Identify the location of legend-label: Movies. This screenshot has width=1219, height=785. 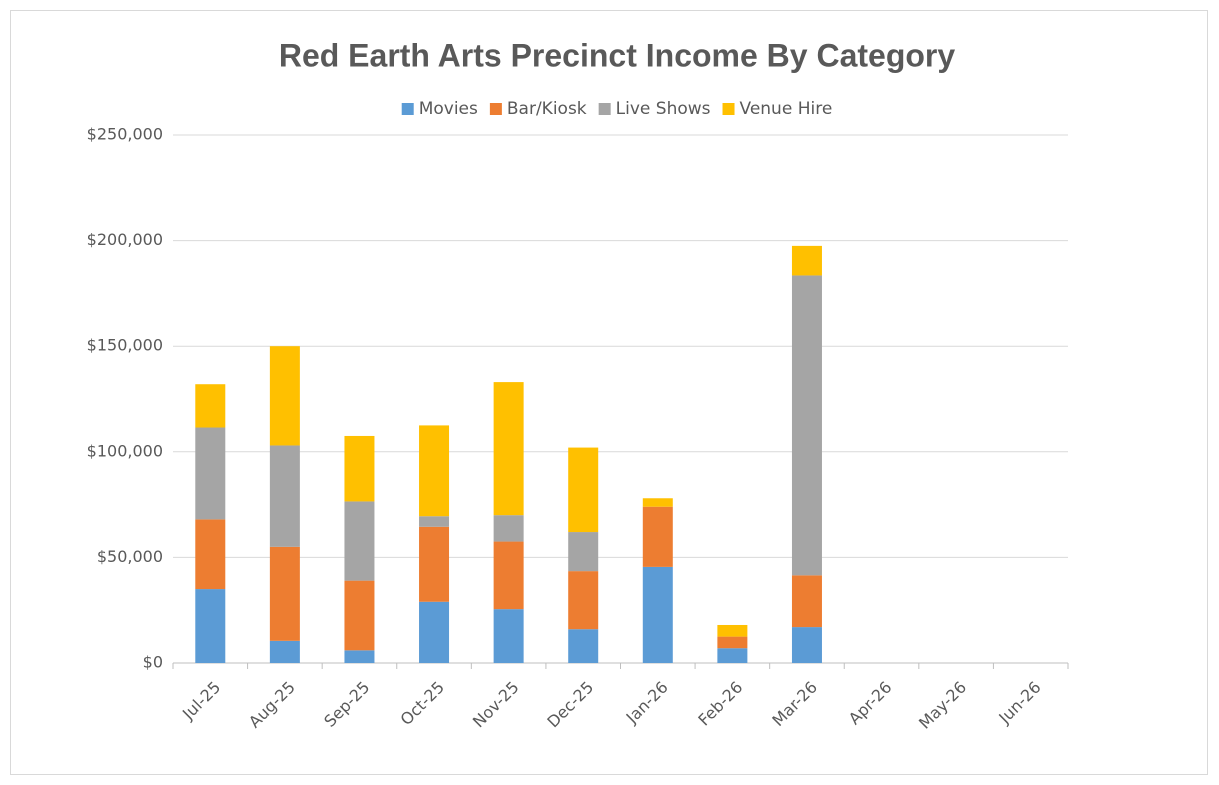
(448, 109).